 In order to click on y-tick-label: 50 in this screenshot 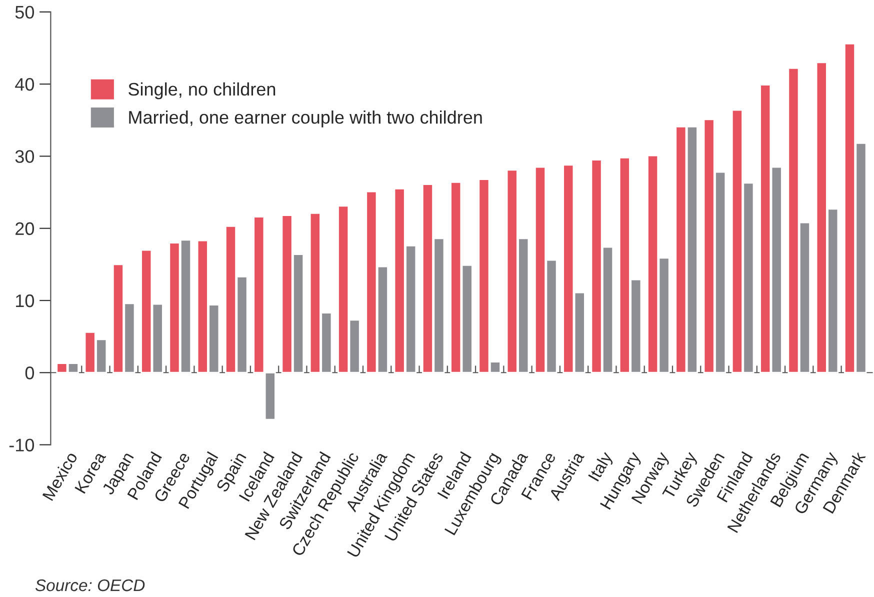, I will do `click(24, 12)`.